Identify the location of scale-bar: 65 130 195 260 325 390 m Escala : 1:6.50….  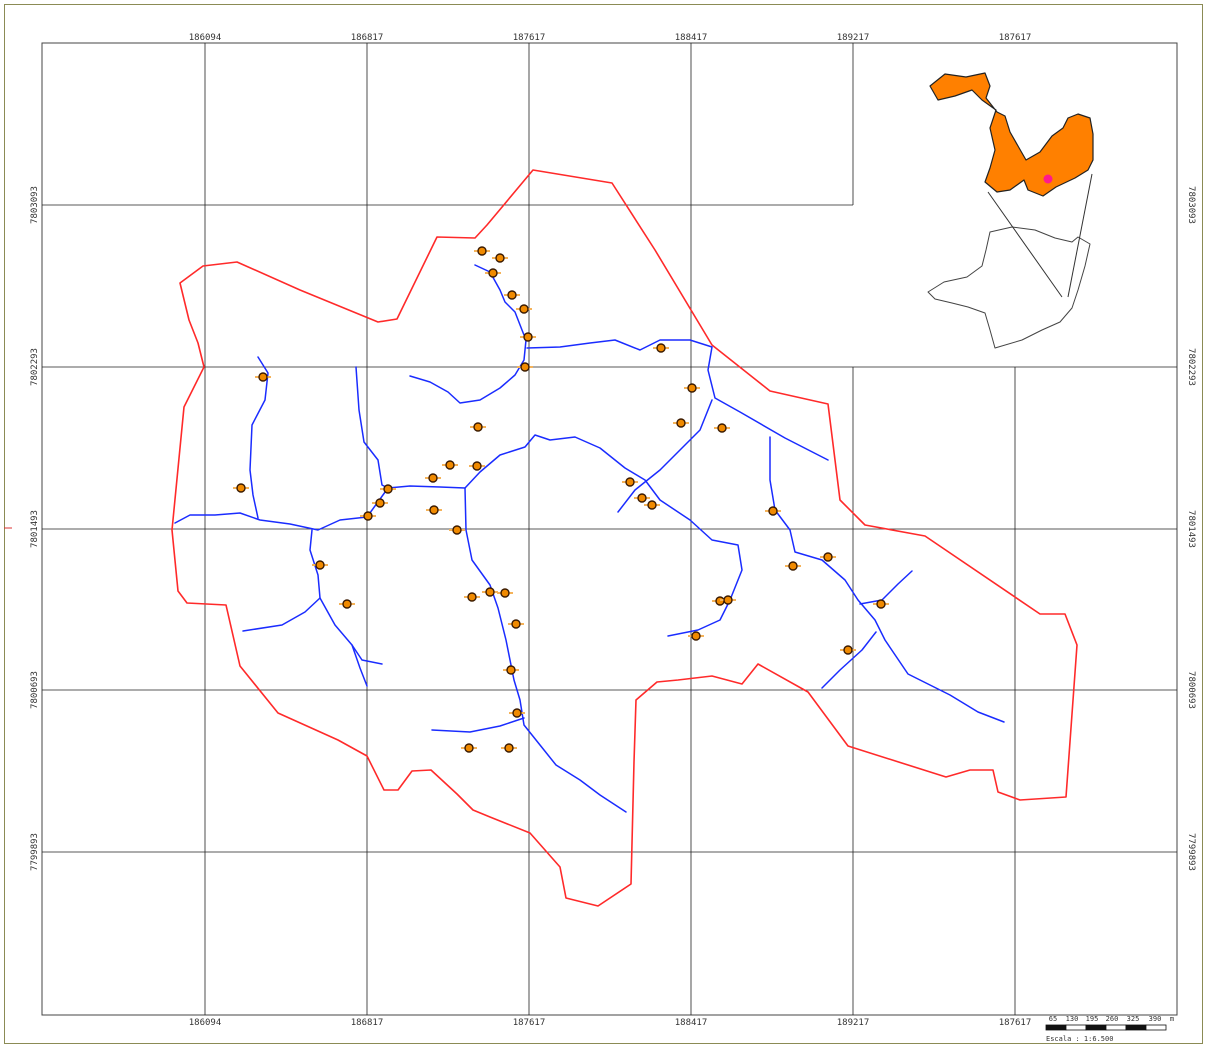
(1109, 1029).